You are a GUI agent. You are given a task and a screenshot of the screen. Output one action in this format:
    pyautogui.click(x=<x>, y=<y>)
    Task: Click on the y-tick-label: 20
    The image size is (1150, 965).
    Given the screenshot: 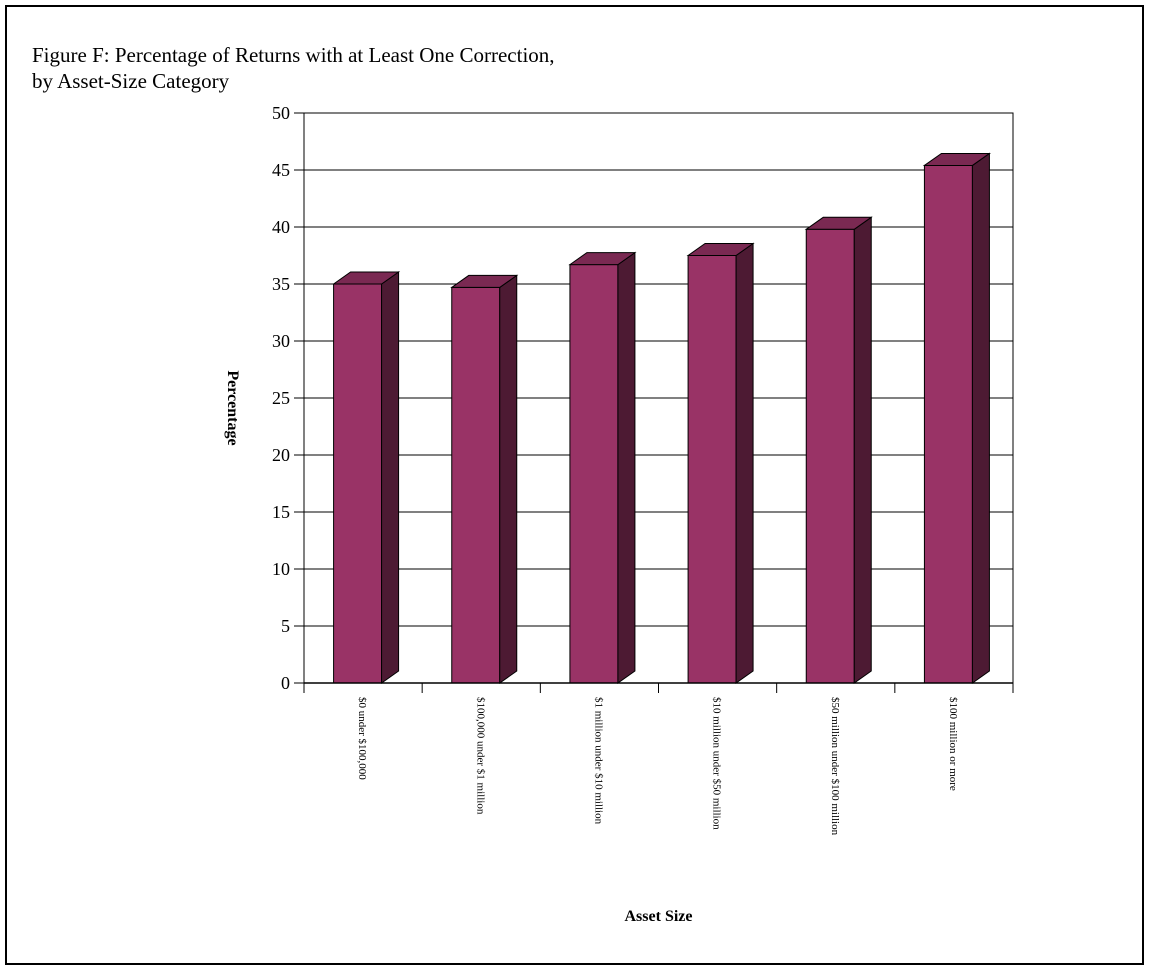 What is the action you would take?
    pyautogui.click(x=281, y=455)
    